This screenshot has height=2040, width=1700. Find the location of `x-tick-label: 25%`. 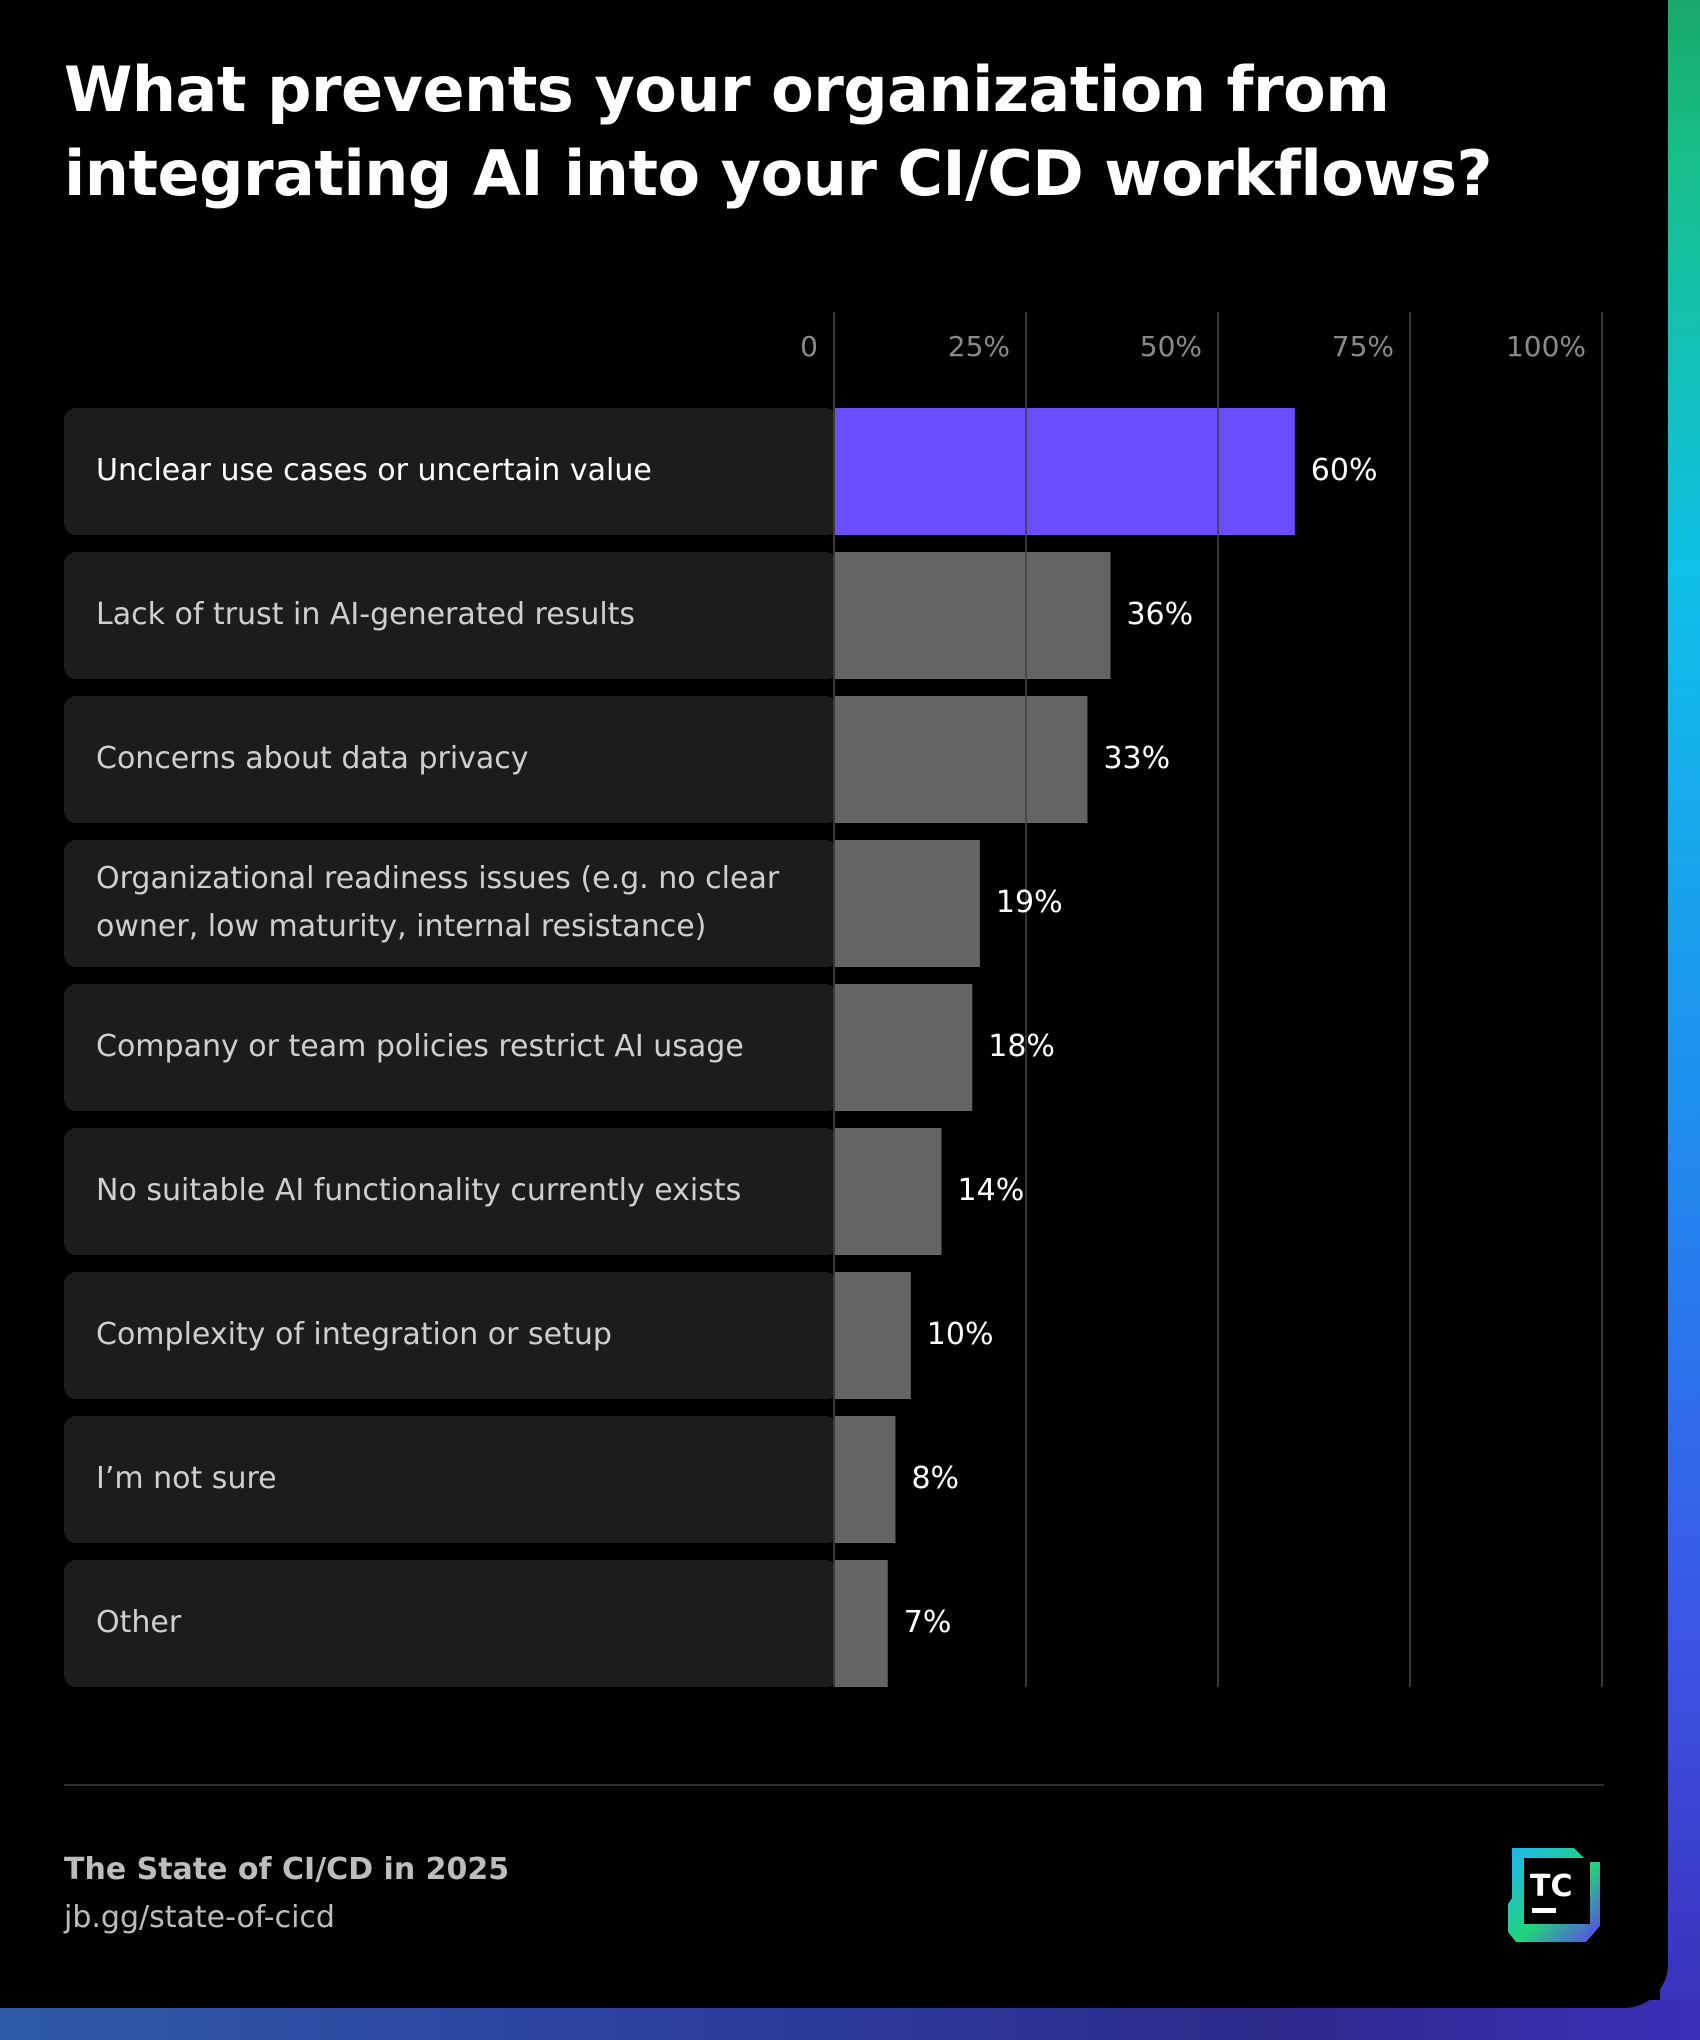

x-tick-label: 25% is located at coordinates (979, 346).